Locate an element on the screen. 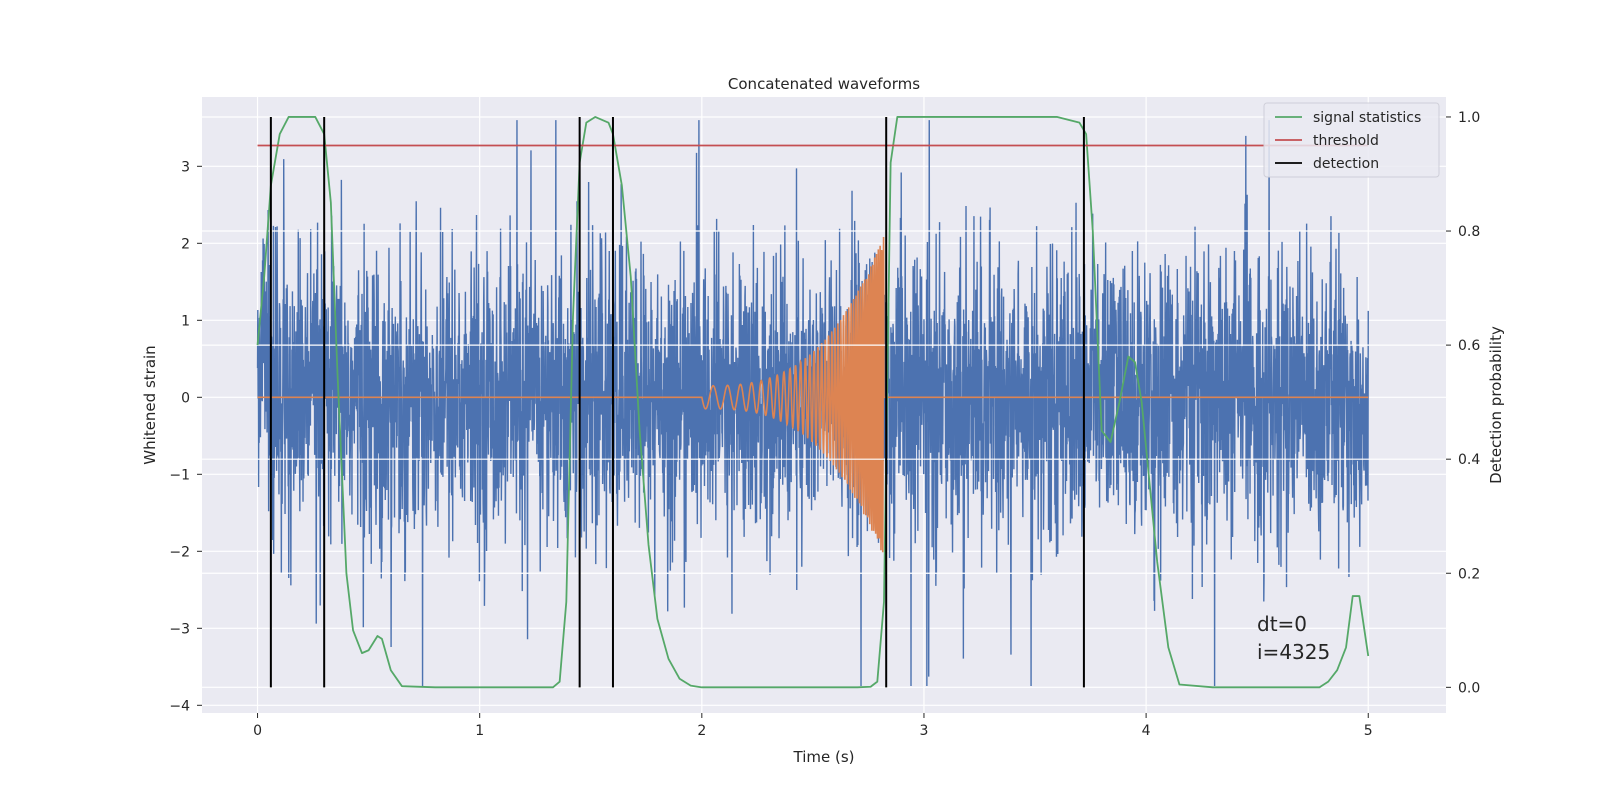 Image resolution: width=1600 pixels, height=804 pixels. annotation-dt: dt=0 is located at coordinates (1282, 624).